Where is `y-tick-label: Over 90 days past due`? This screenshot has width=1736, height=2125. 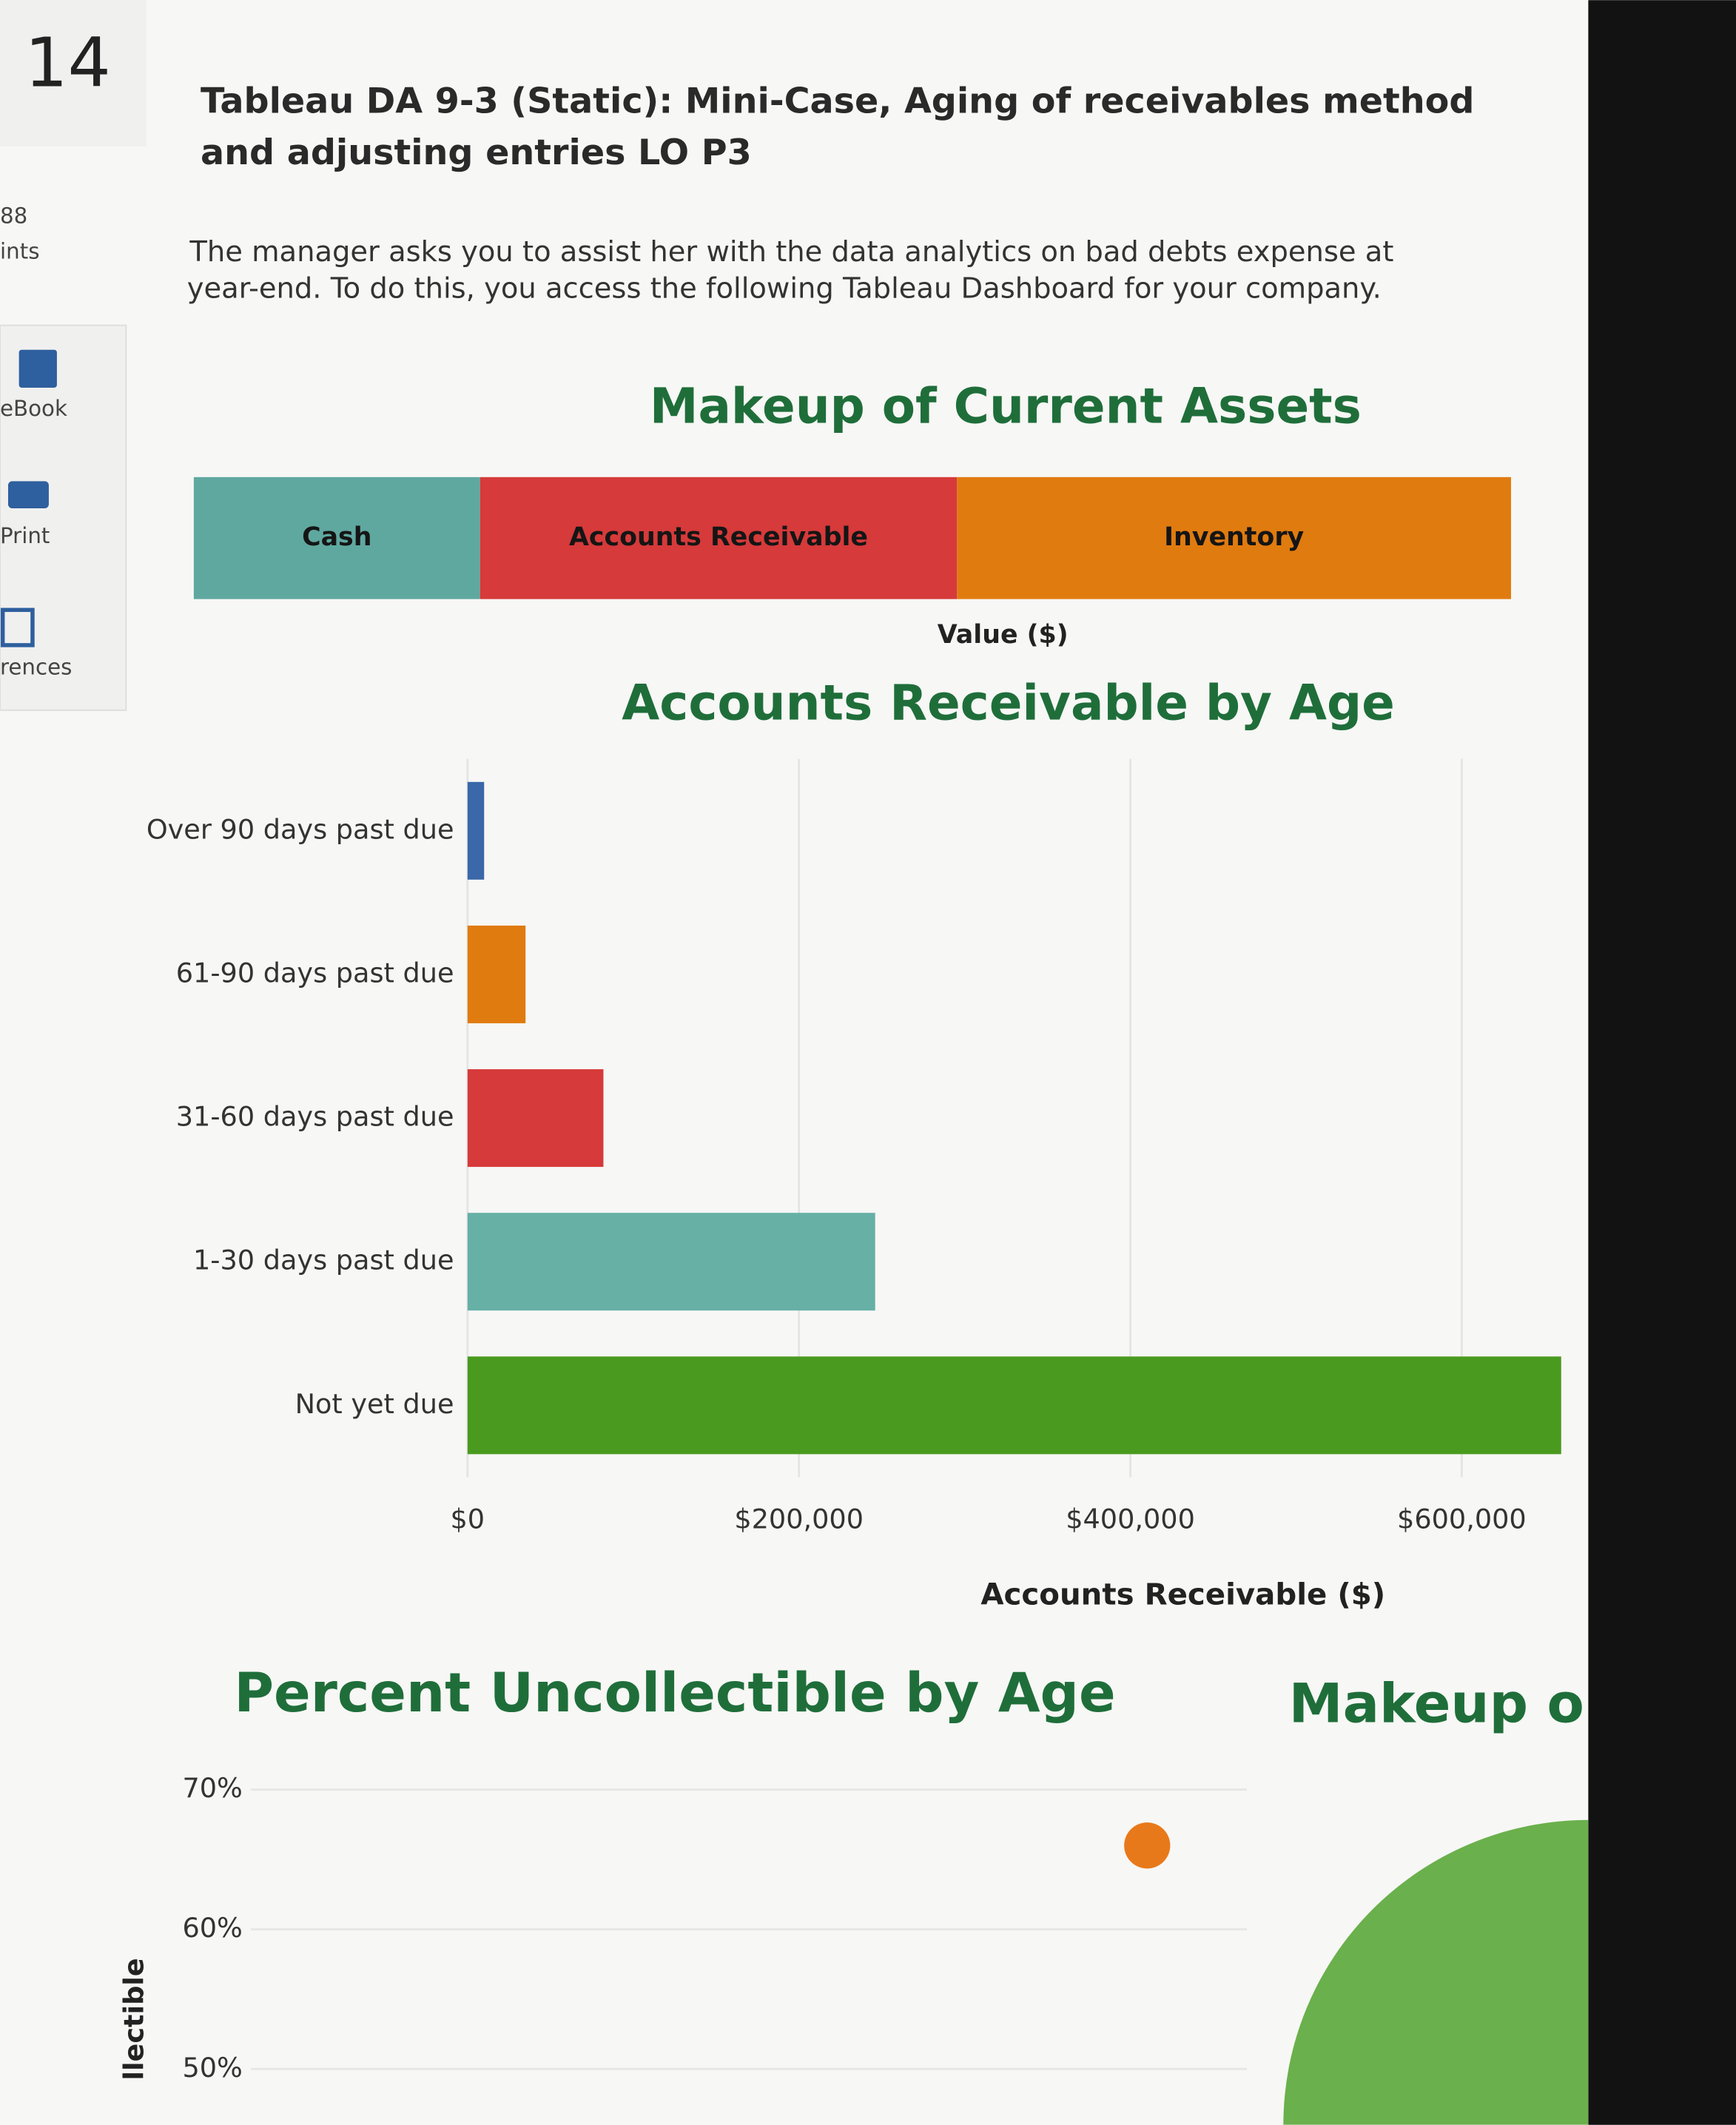 y-tick-label: Over 90 days past due is located at coordinates (300, 829).